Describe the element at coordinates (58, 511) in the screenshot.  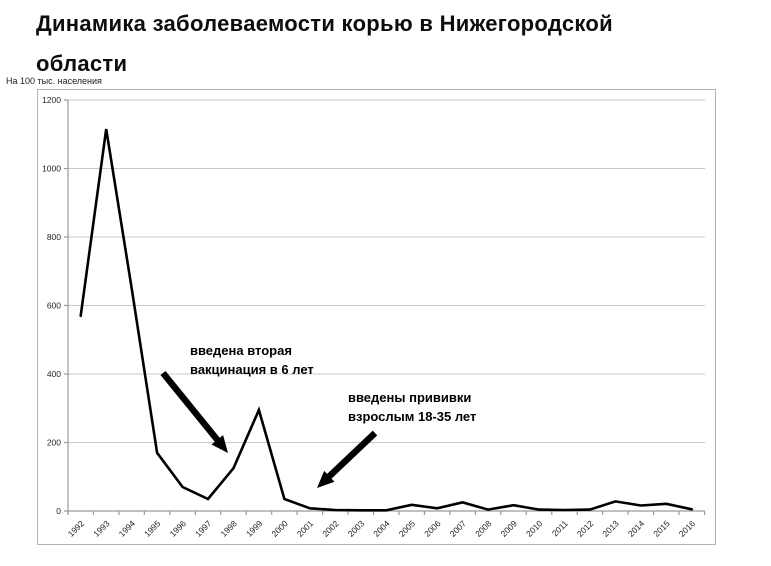
I see `y-tick-label: 0` at that location.